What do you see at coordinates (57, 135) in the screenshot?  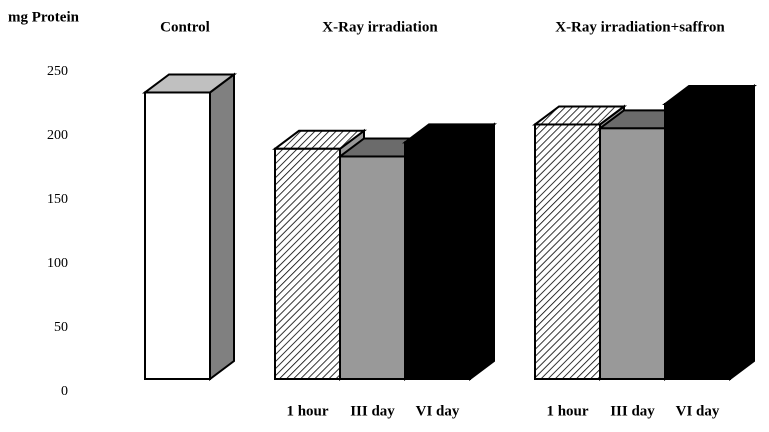 I see `y-tick-label: 200` at bounding box center [57, 135].